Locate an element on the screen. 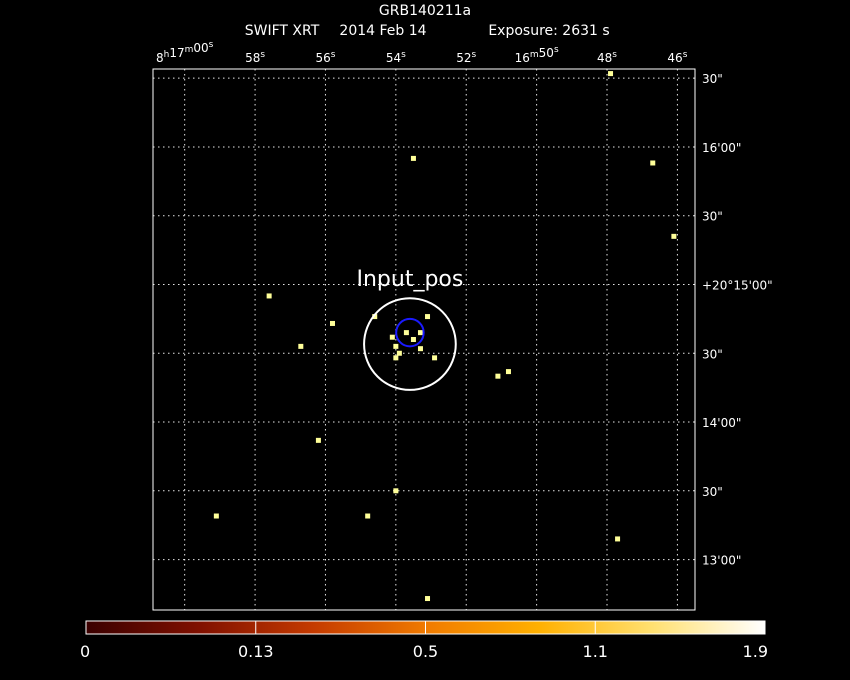 The height and width of the screenshot is (680, 850). colorbar-label: 0 is located at coordinates (85, 651).